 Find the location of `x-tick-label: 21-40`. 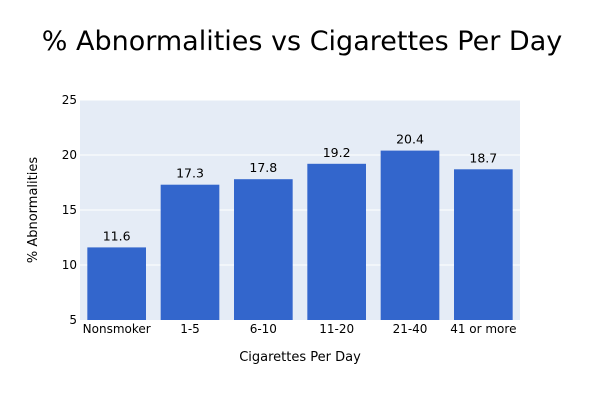

x-tick-label: 21-40 is located at coordinates (410, 329).